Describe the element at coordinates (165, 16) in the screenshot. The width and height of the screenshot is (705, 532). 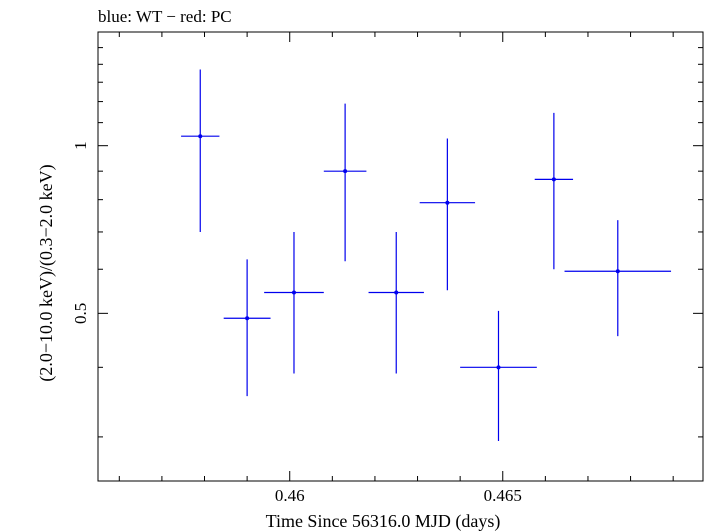
I see `chart-title: blue: WT − red: PC` at that location.